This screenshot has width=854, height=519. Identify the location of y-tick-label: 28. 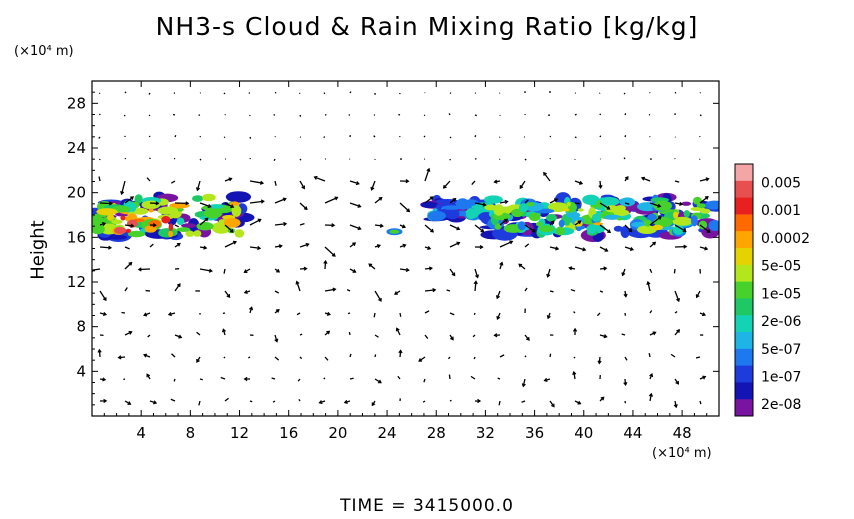
(76, 103).